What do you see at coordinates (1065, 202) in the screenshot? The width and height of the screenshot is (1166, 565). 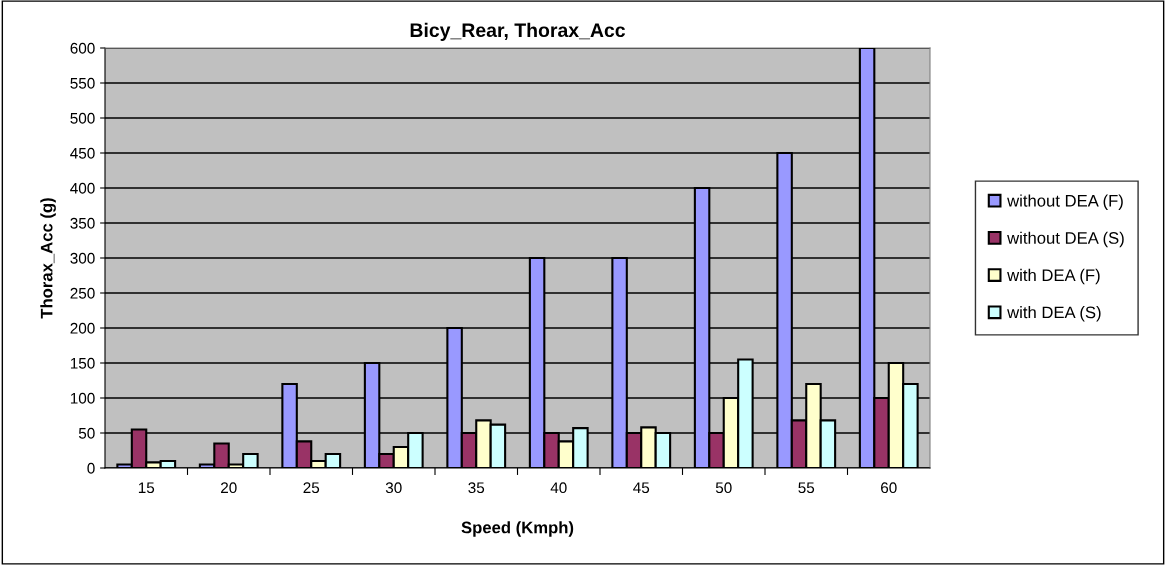 I see `legend-label: without DEA (F)` at bounding box center [1065, 202].